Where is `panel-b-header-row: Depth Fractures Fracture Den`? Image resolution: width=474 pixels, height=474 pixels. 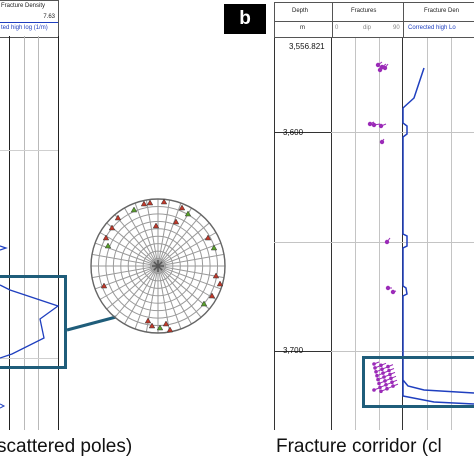
panel-b-header-row: Depth Fractures Fracture Den is located at coordinates (374, 12).